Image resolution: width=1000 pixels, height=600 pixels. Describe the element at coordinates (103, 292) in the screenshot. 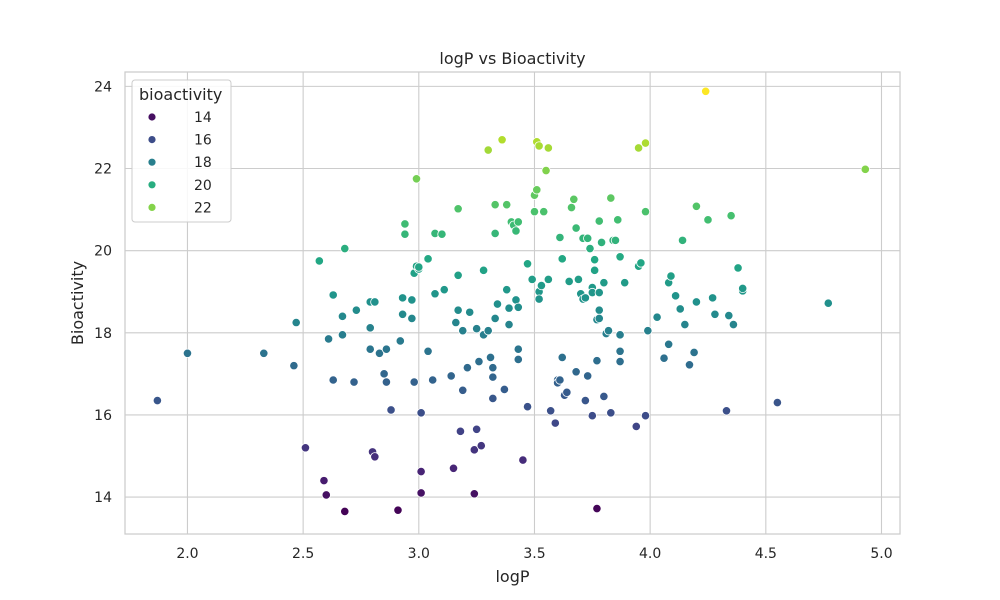

I see `y-tick-labels: 14 16 18 20 22 24` at that location.